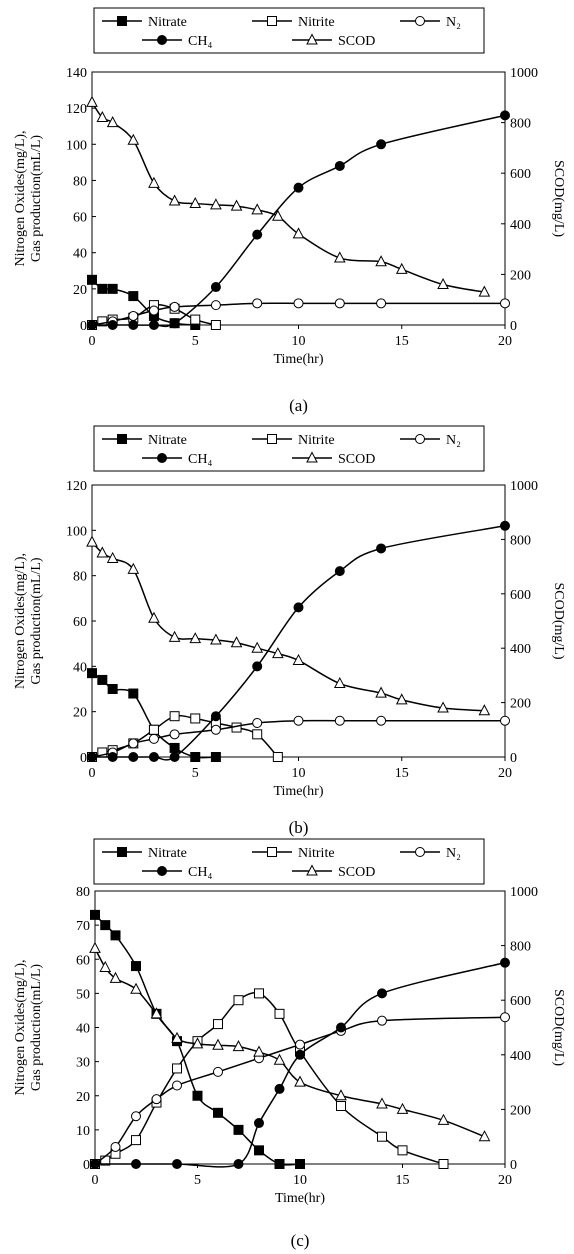 Image resolution: width=574 pixels, height=1254 pixels. I want to click on series-line-n, so click(300, 1090).